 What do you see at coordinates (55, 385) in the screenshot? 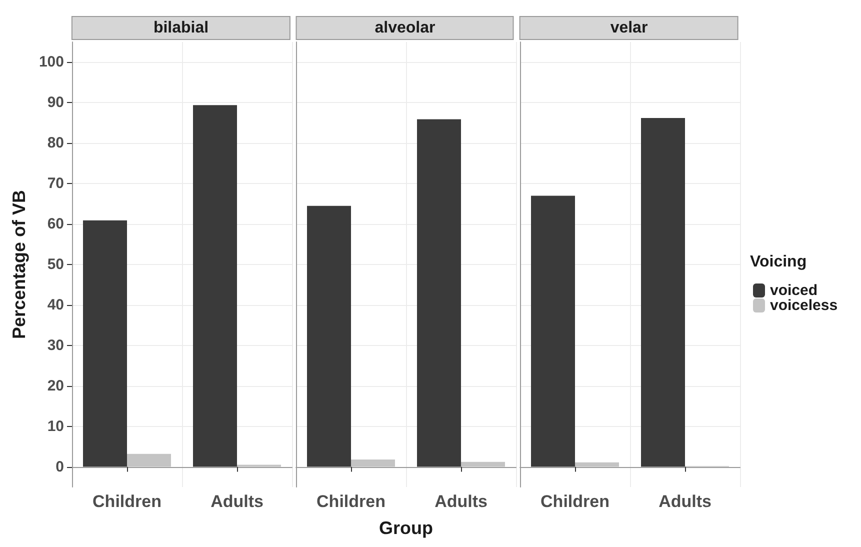
I see `y-tick-label: 20` at bounding box center [55, 385].